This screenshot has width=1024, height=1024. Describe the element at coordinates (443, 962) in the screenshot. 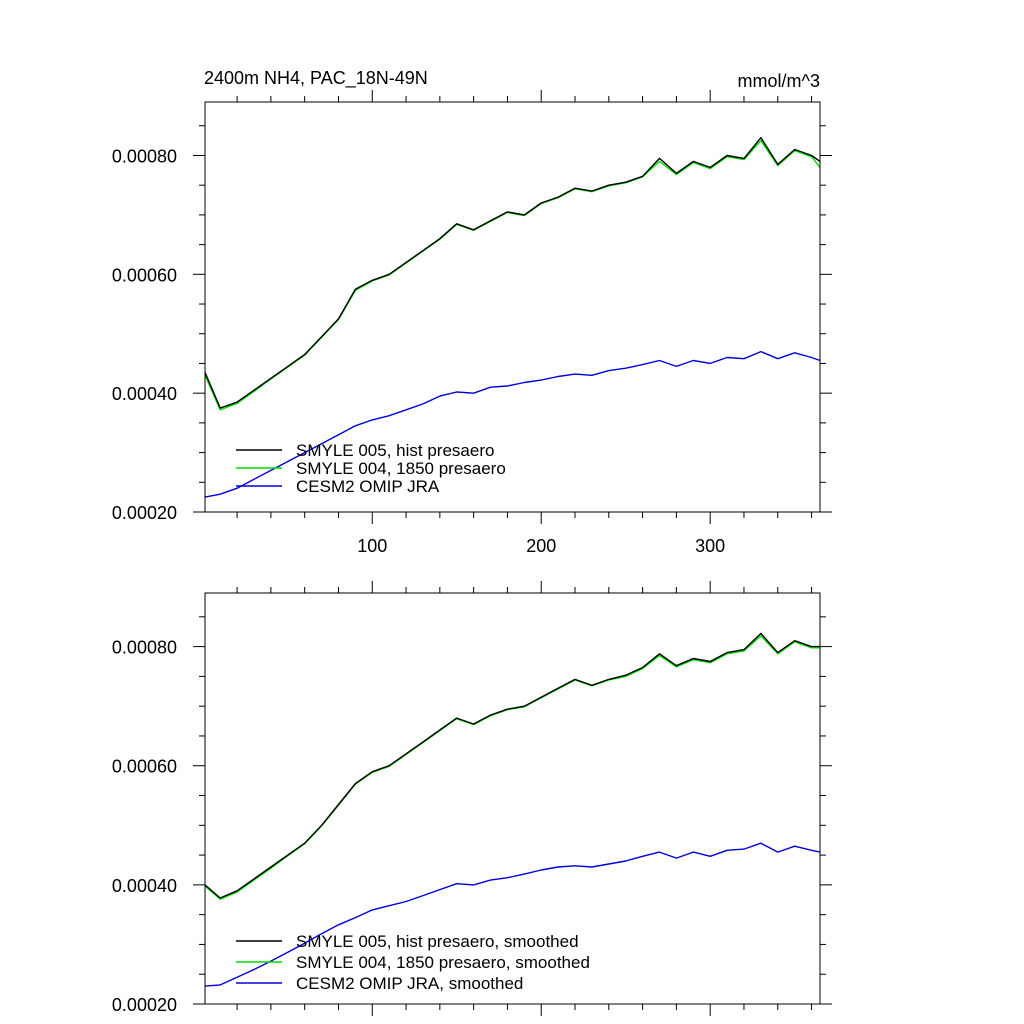

I see `legend-label-1: SMYLE 004, 1850 presaero, smoothed` at that location.